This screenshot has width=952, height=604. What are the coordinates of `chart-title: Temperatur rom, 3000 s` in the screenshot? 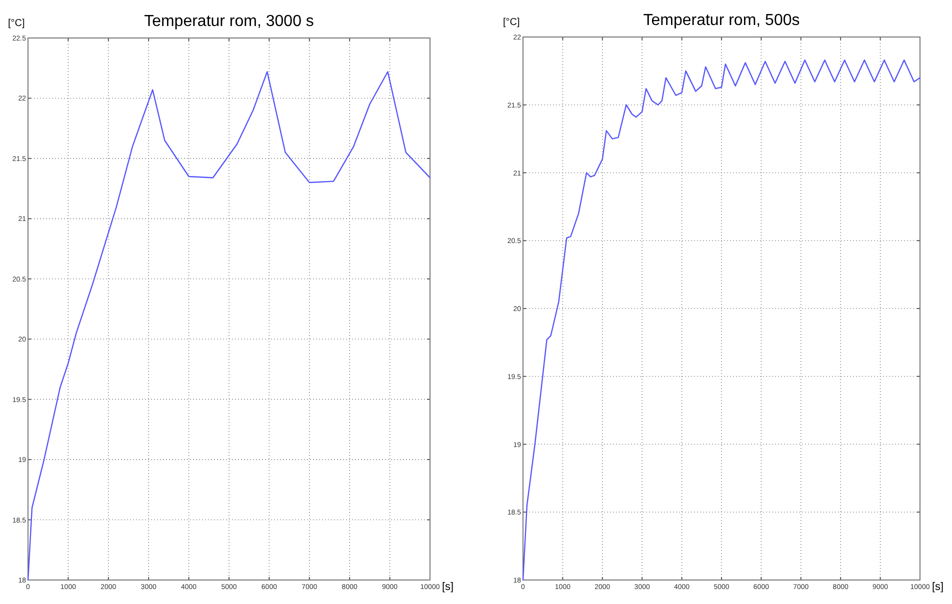 It's located at (229, 21).